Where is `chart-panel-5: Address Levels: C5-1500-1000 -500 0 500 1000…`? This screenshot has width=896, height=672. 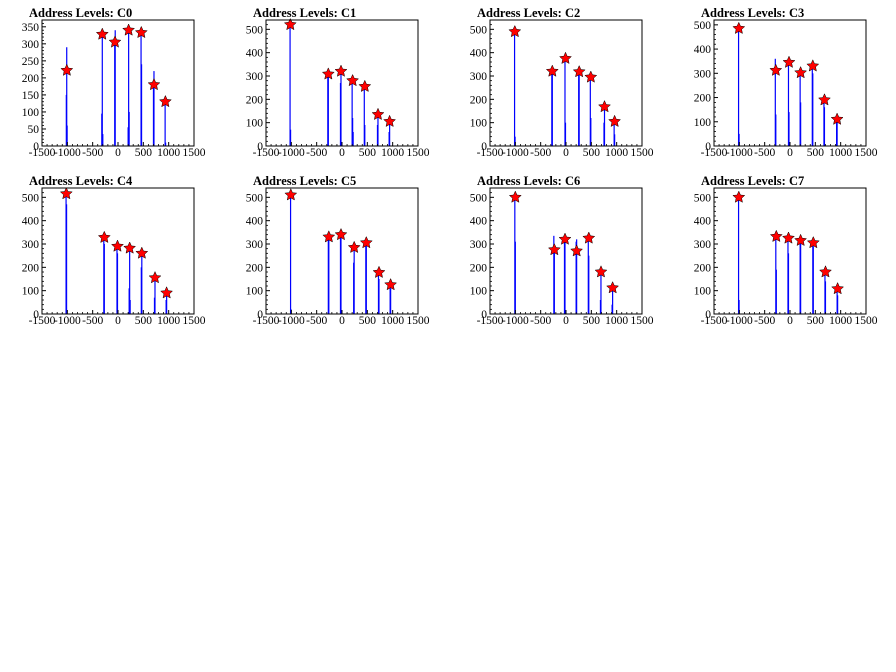
chart-panel-5: Address Levels: C5-1500-1000 -500 0 500 1000… is located at coordinates (338, 250).